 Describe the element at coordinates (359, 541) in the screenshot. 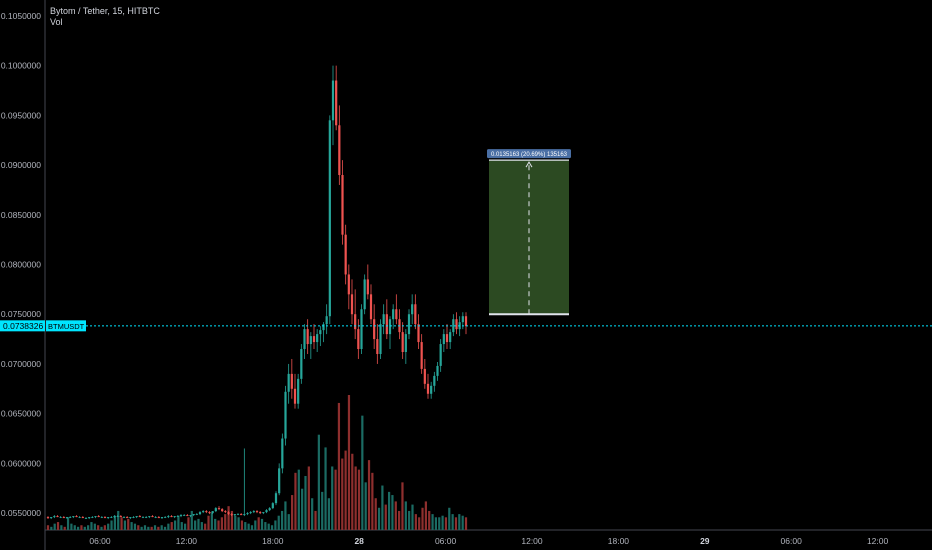

I see `time-tick-label: 28` at that location.